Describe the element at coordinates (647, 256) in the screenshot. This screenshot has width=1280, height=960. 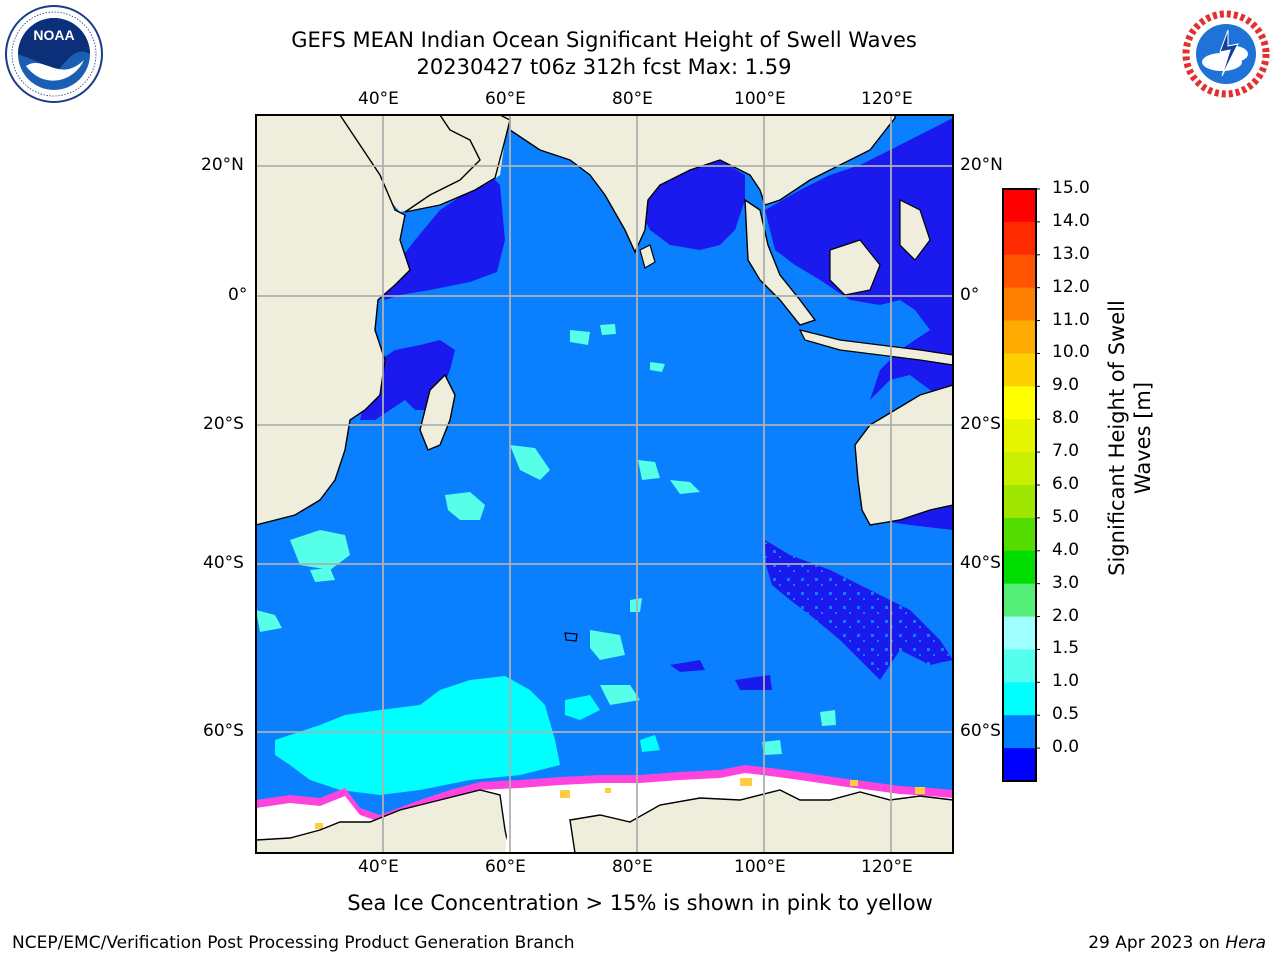
I see `sri-lanka` at that location.